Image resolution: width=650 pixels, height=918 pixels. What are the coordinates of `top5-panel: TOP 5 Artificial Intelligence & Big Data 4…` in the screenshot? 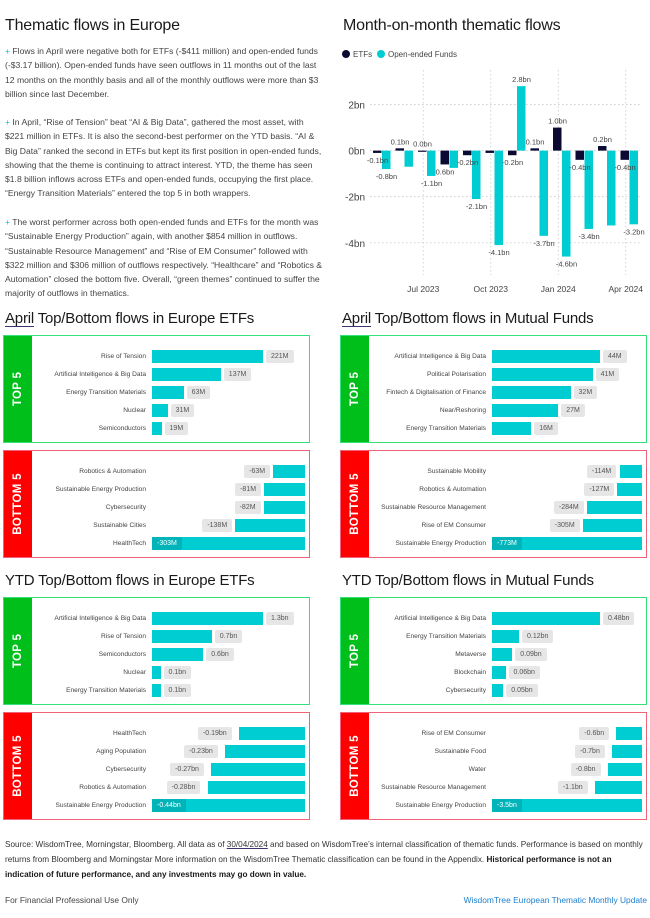 It's located at (493, 389).